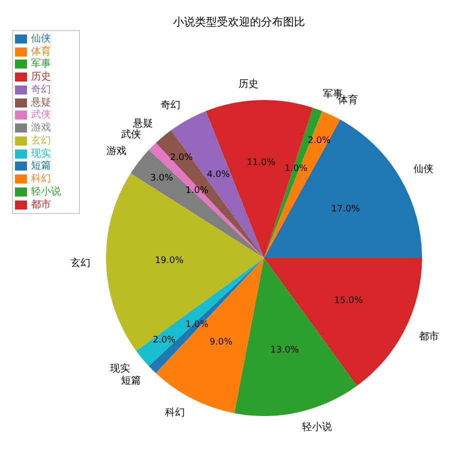 Image resolution: width=474 pixels, height=456 pixels. What do you see at coordinates (41, 39) in the screenshot?
I see `legend-label: 仙侠` at bounding box center [41, 39].